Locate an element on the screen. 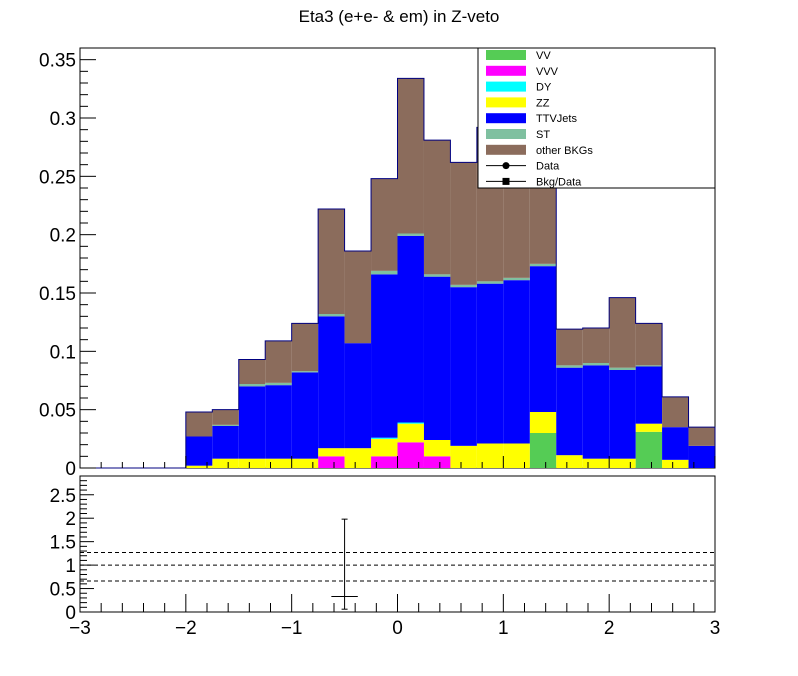 Image resolution: width=798 pixels, height=676 pixels. x-tick-label: −3 is located at coordinates (80, 628).